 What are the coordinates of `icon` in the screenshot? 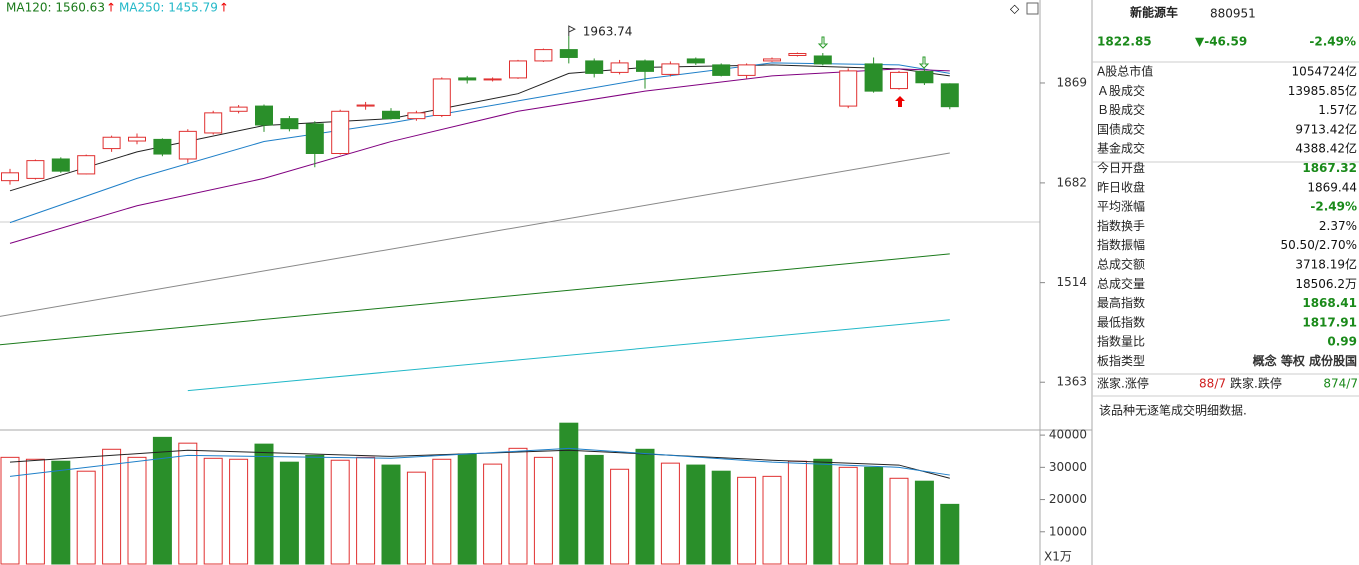 It's located at (1032, 8).